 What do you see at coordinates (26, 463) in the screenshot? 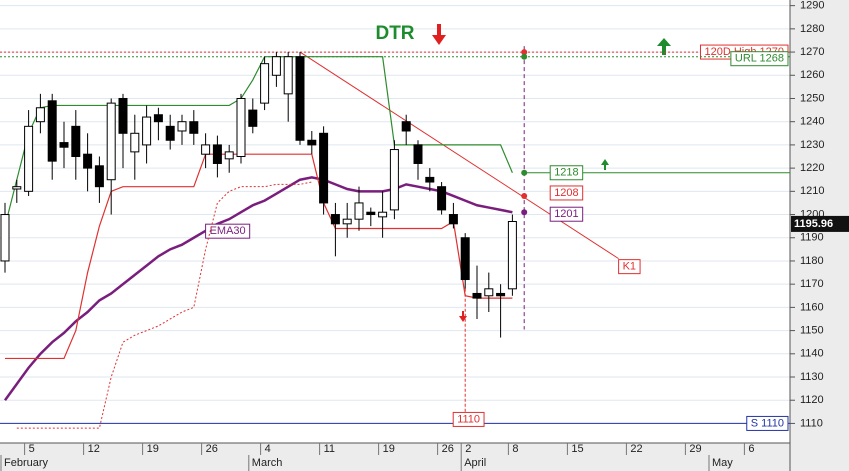
I see `month-label: February` at bounding box center [26, 463].